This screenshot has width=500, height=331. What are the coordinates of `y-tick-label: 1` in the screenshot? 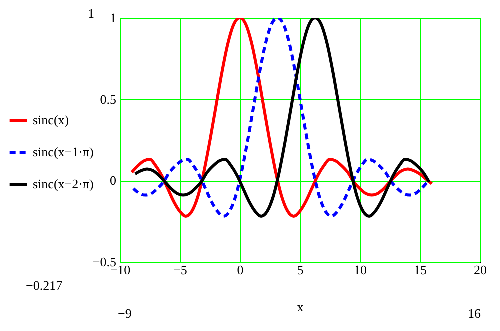 It's located at (113, 18).